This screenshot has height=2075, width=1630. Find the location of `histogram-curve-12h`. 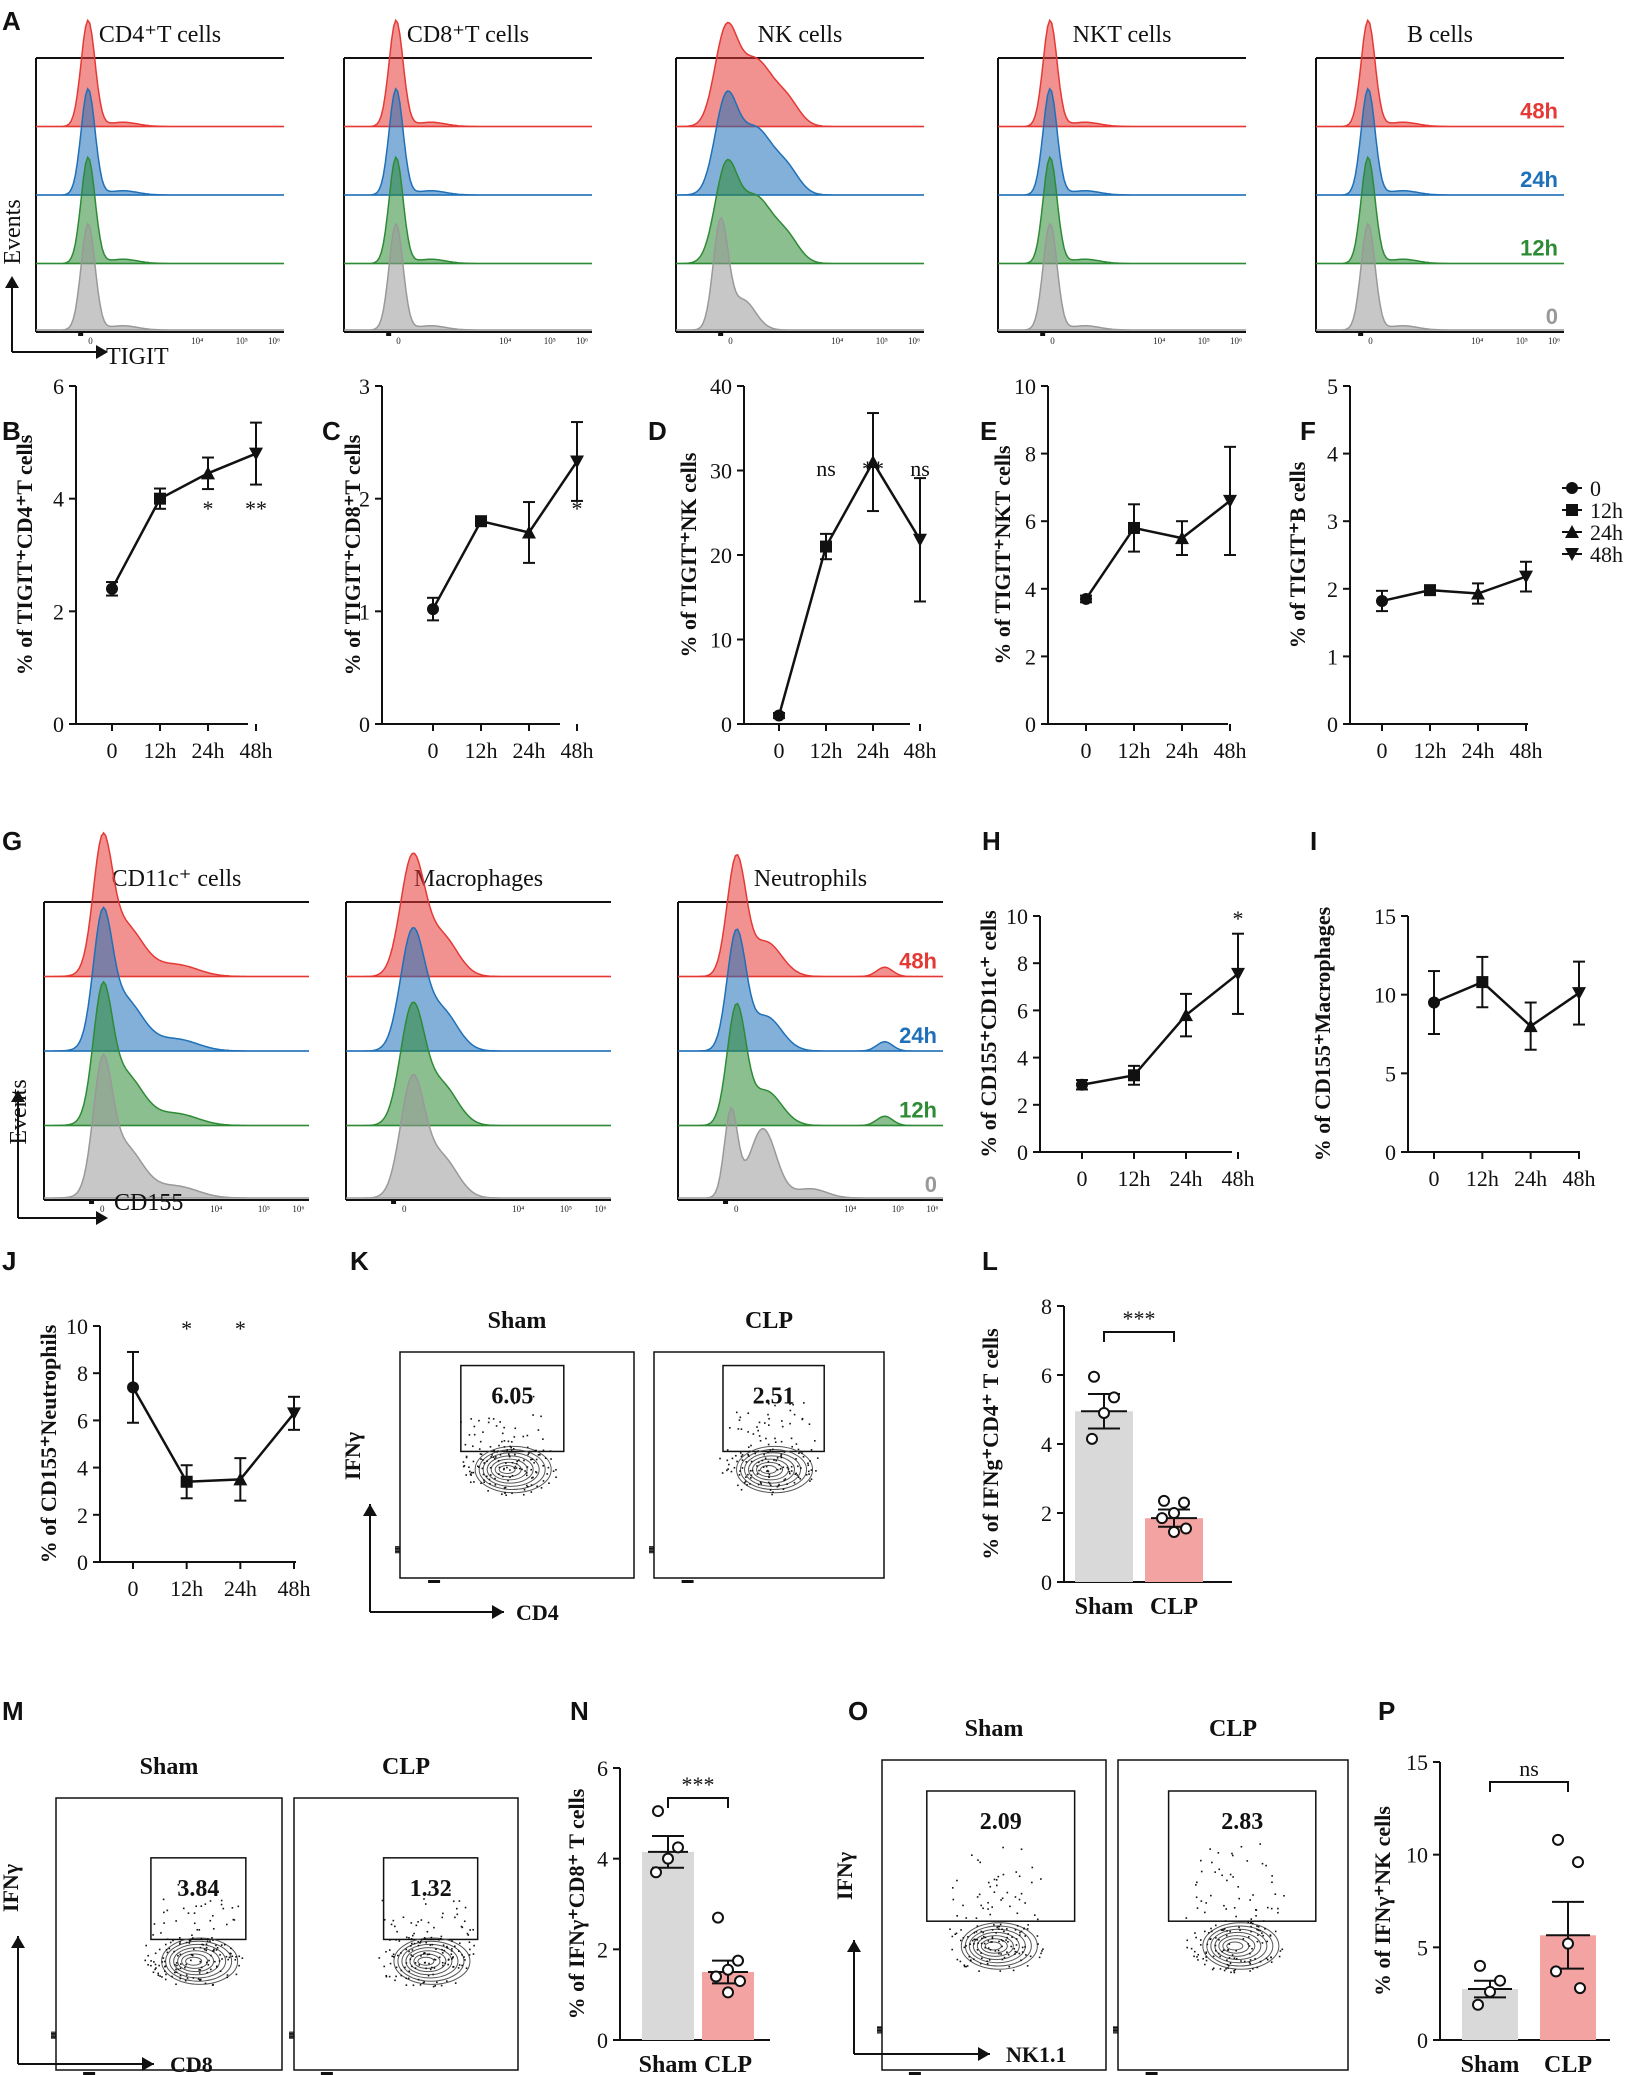

histogram-curve-12h is located at coordinates (160, 210).